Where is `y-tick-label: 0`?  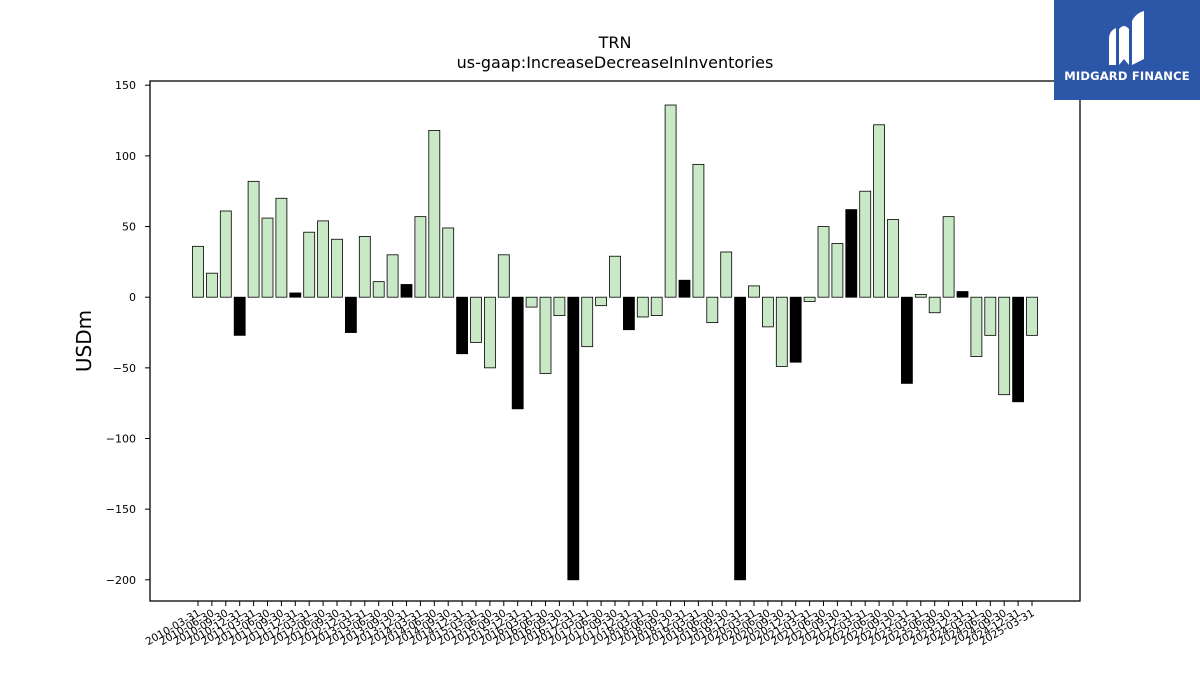
y-tick-label: 0 is located at coordinates (132, 297).